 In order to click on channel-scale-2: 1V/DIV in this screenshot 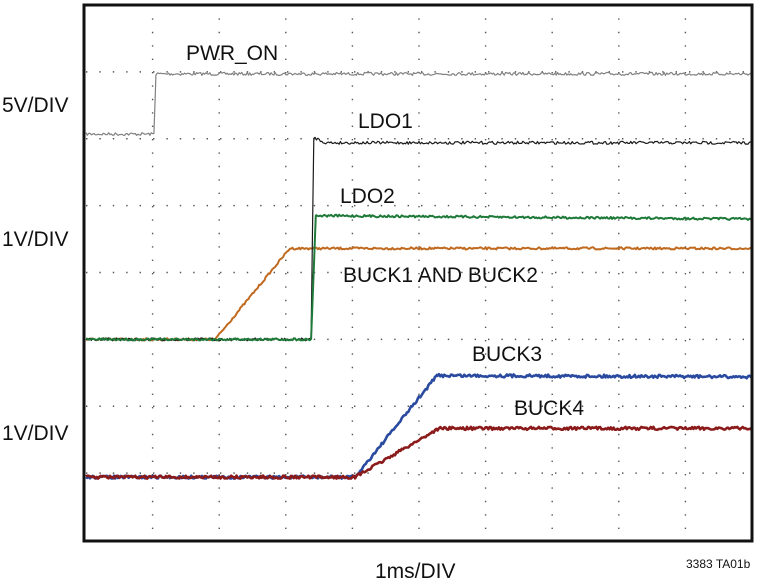, I will do `click(35, 239)`.